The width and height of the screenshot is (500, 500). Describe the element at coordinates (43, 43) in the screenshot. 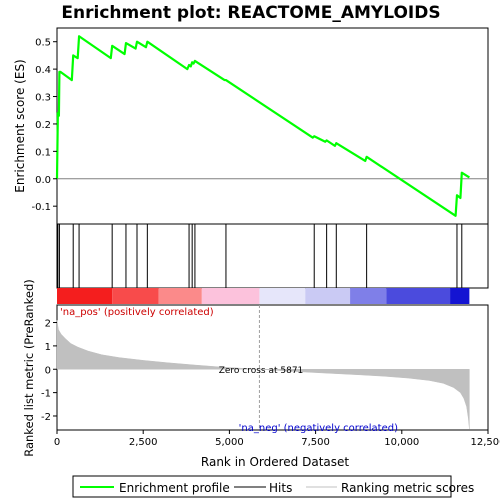

I see `es-y-tick-label: 0.5` at that location.